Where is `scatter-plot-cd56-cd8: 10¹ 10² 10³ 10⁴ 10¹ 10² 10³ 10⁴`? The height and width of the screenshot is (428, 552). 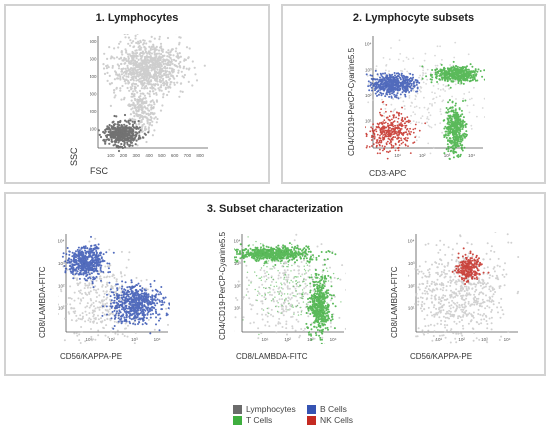
scatter-plot-cd56-cd8: 10¹ 10² 10³ 10⁴ 10¹ 10² 10³ 10⁴ is located at coordinates (114, 289).